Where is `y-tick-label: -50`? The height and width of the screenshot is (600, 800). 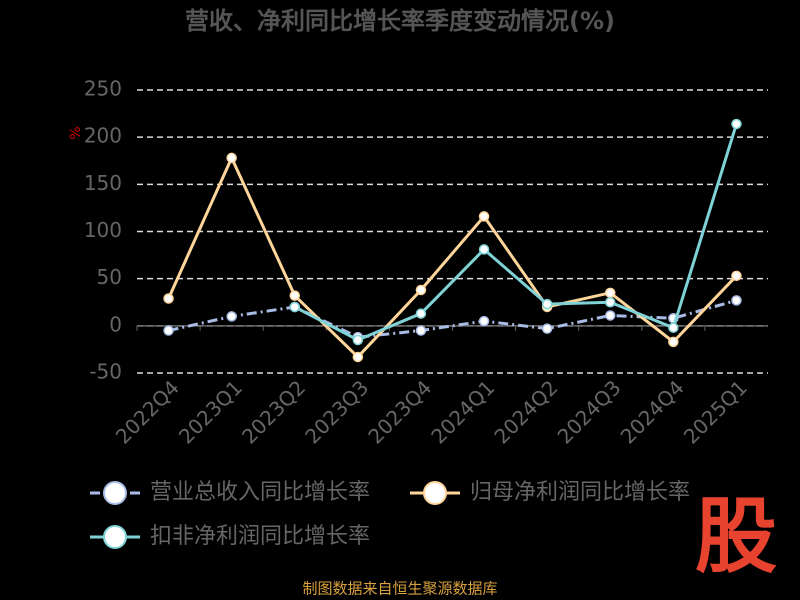 y-tick-label: -50 is located at coordinates (105, 372).